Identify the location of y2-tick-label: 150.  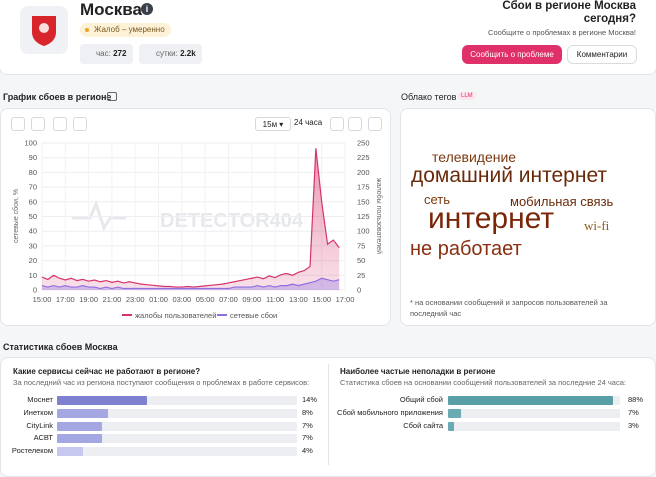
(363, 201).